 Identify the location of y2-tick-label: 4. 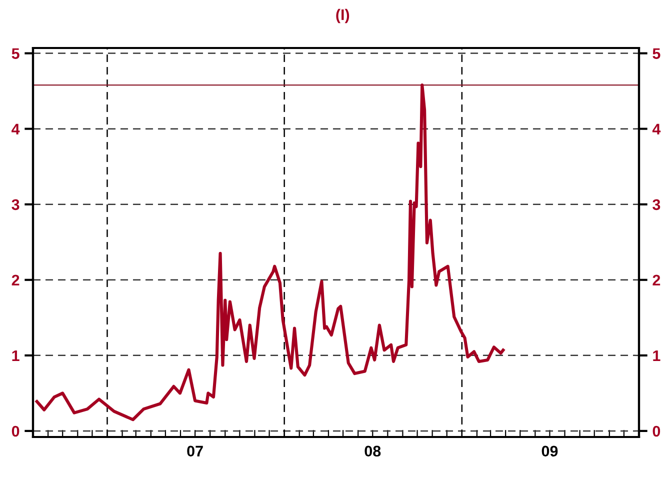
(656, 129).